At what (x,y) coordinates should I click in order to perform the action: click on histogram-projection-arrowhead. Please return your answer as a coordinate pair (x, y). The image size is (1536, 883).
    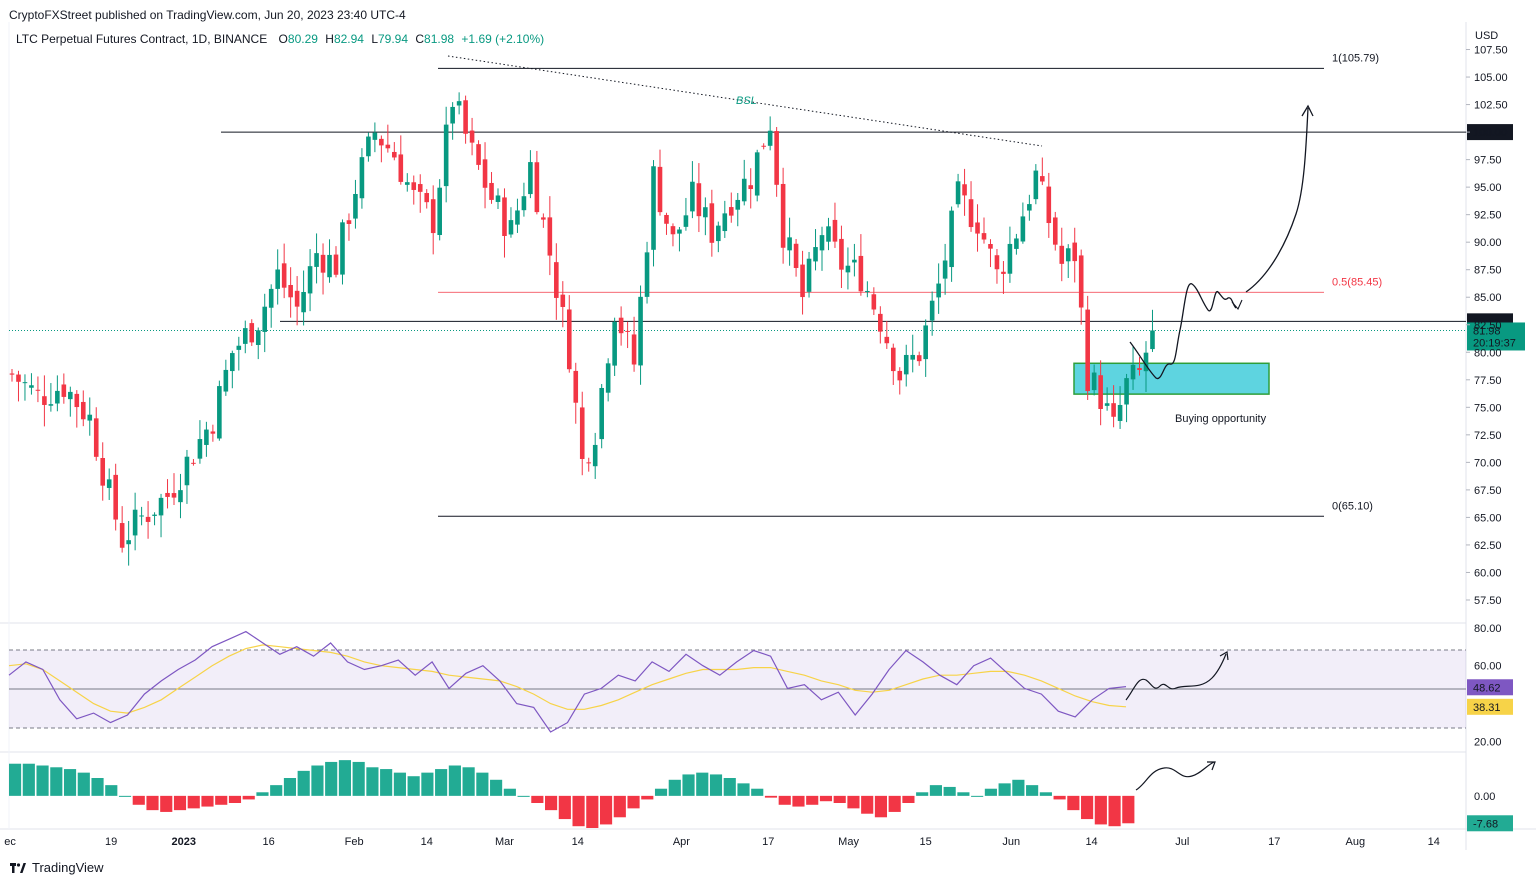
    Looking at the image, I should click on (1211, 766).